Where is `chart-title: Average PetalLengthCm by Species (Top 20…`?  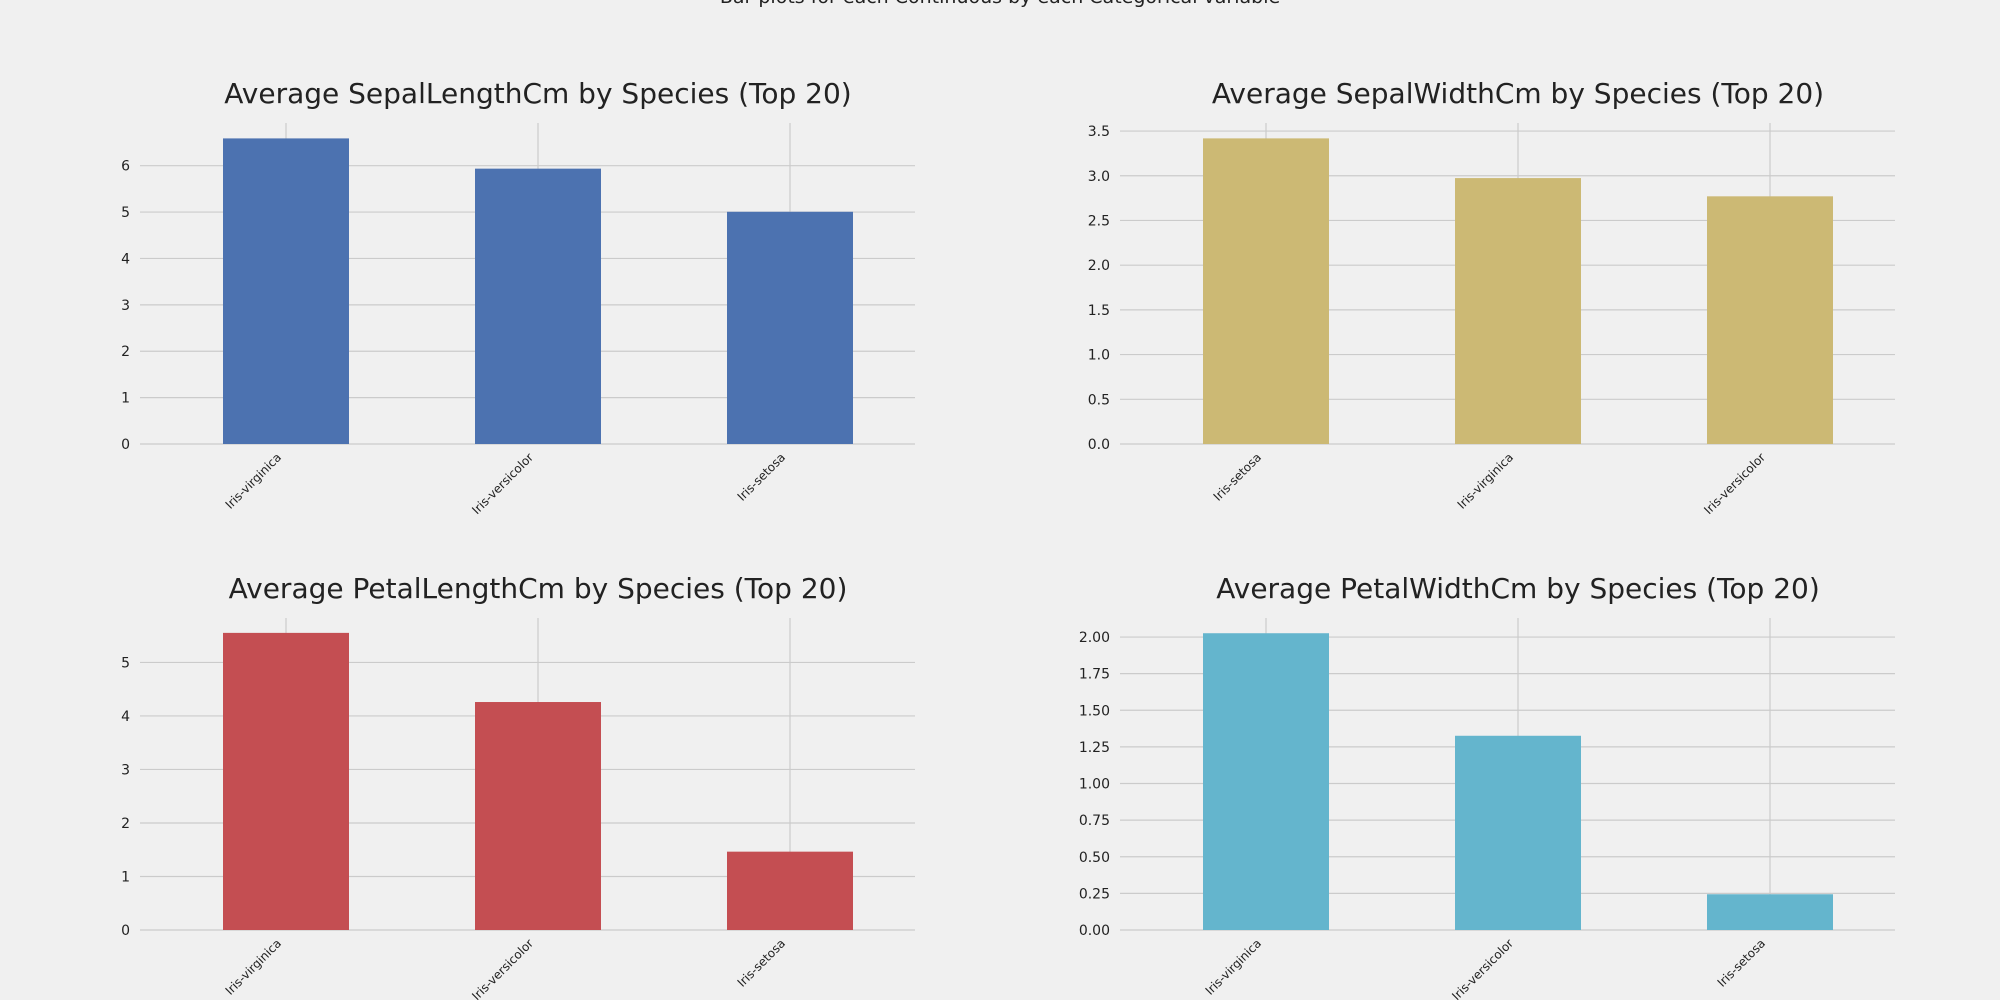 chart-title: Average PetalLengthCm by Species (Top 20… is located at coordinates (538, 588).